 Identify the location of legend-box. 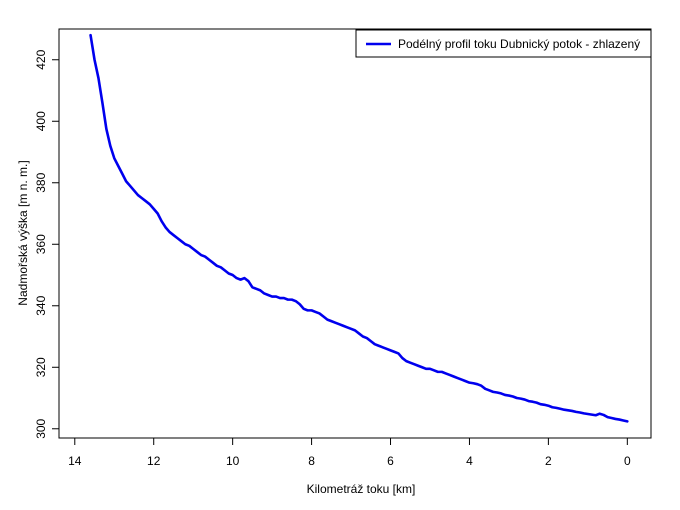
(503, 43).